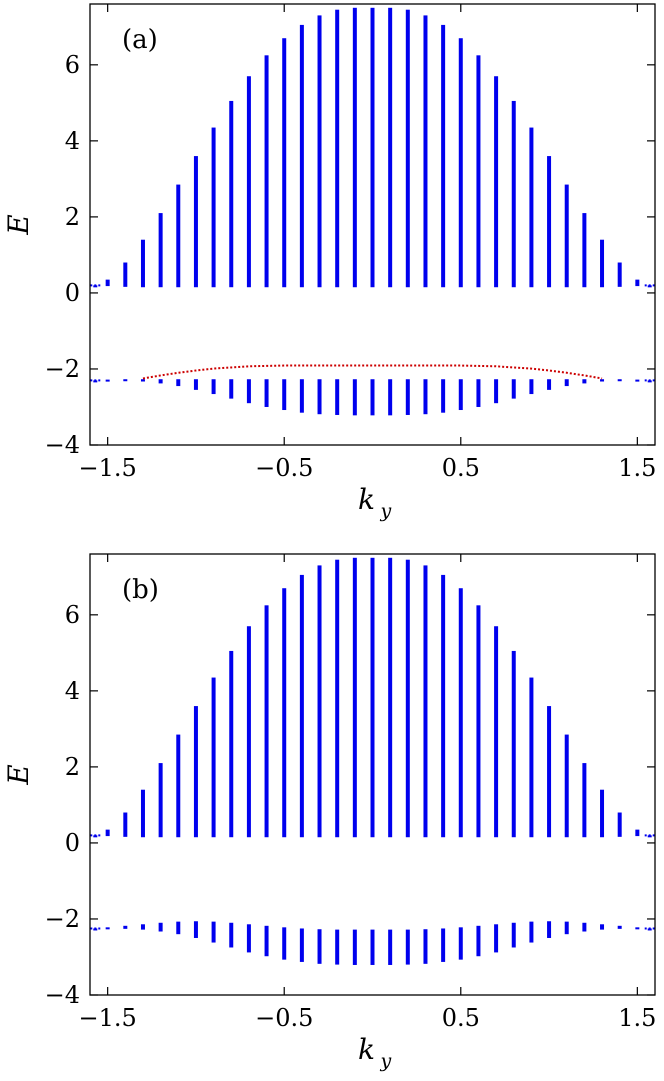  Describe the element at coordinates (72, 843) in the screenshot. I see `y-tick-label: 0` at that location.